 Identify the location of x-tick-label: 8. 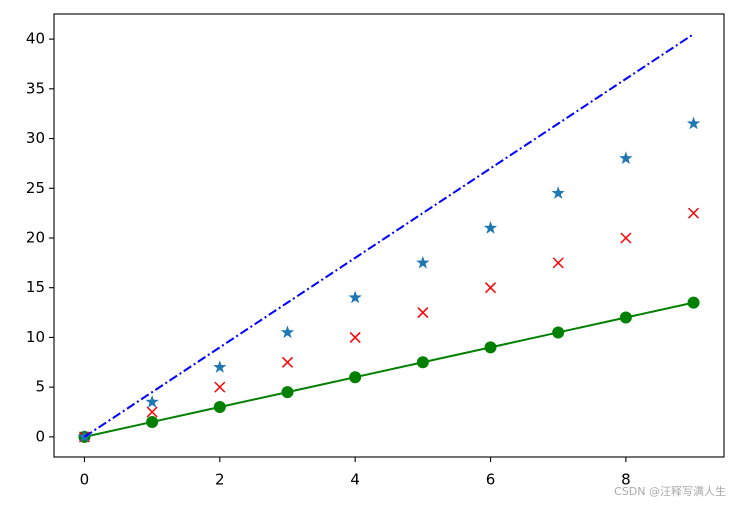
(626, 480).